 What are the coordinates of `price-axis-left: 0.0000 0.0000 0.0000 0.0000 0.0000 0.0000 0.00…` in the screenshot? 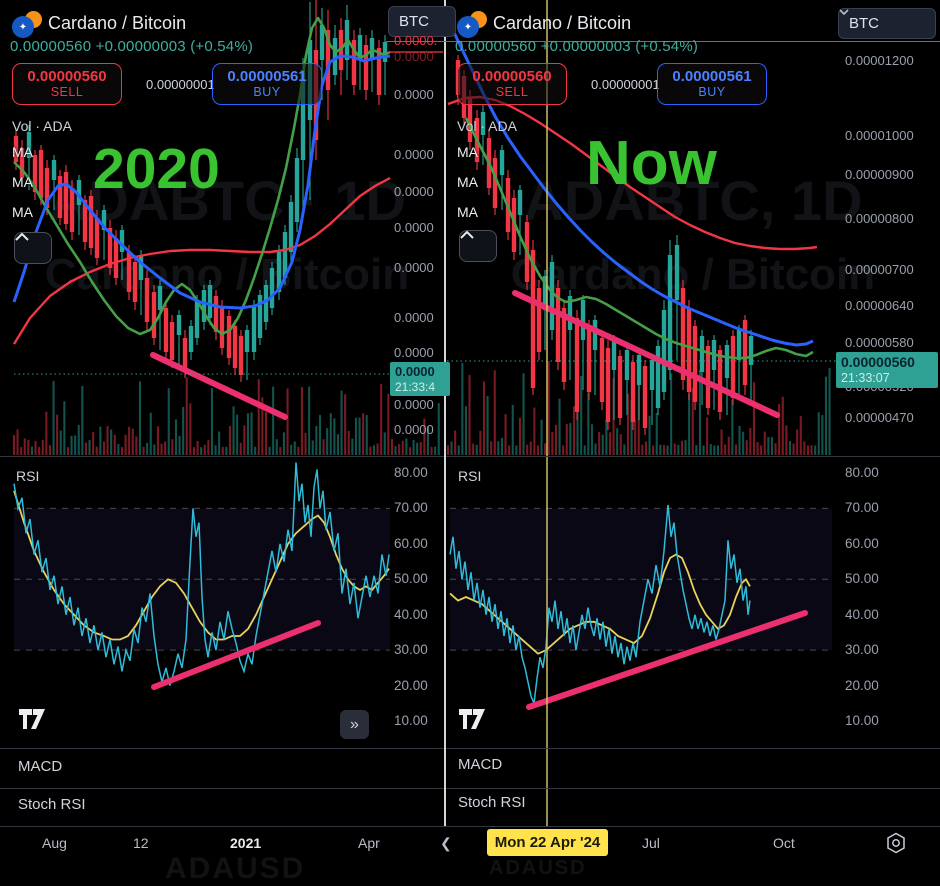 It's located at (419, 228).